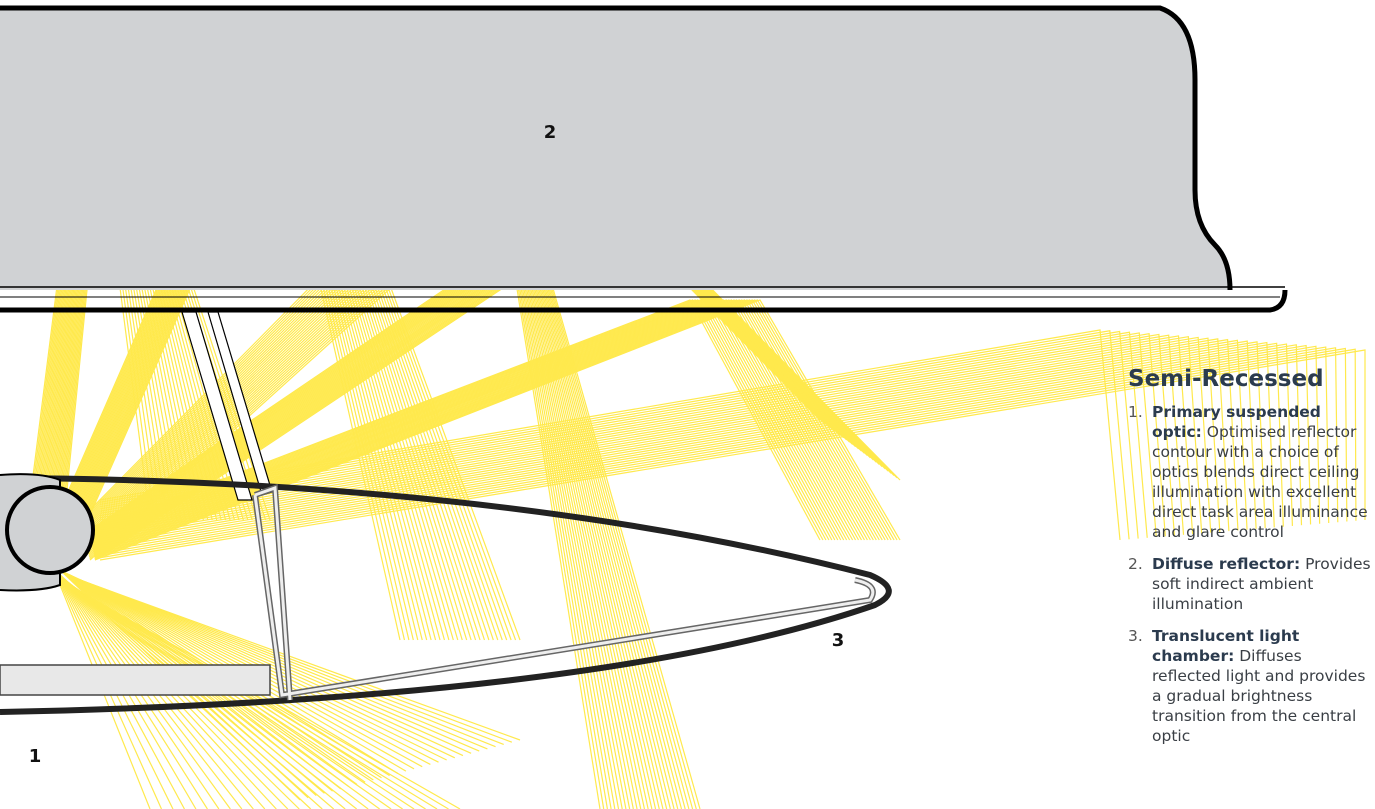 This screenshot has width=1375, height=809. Describe the element at coordinates (1135, 636) in the screenshot. I see `item-number: 3.` at that location.